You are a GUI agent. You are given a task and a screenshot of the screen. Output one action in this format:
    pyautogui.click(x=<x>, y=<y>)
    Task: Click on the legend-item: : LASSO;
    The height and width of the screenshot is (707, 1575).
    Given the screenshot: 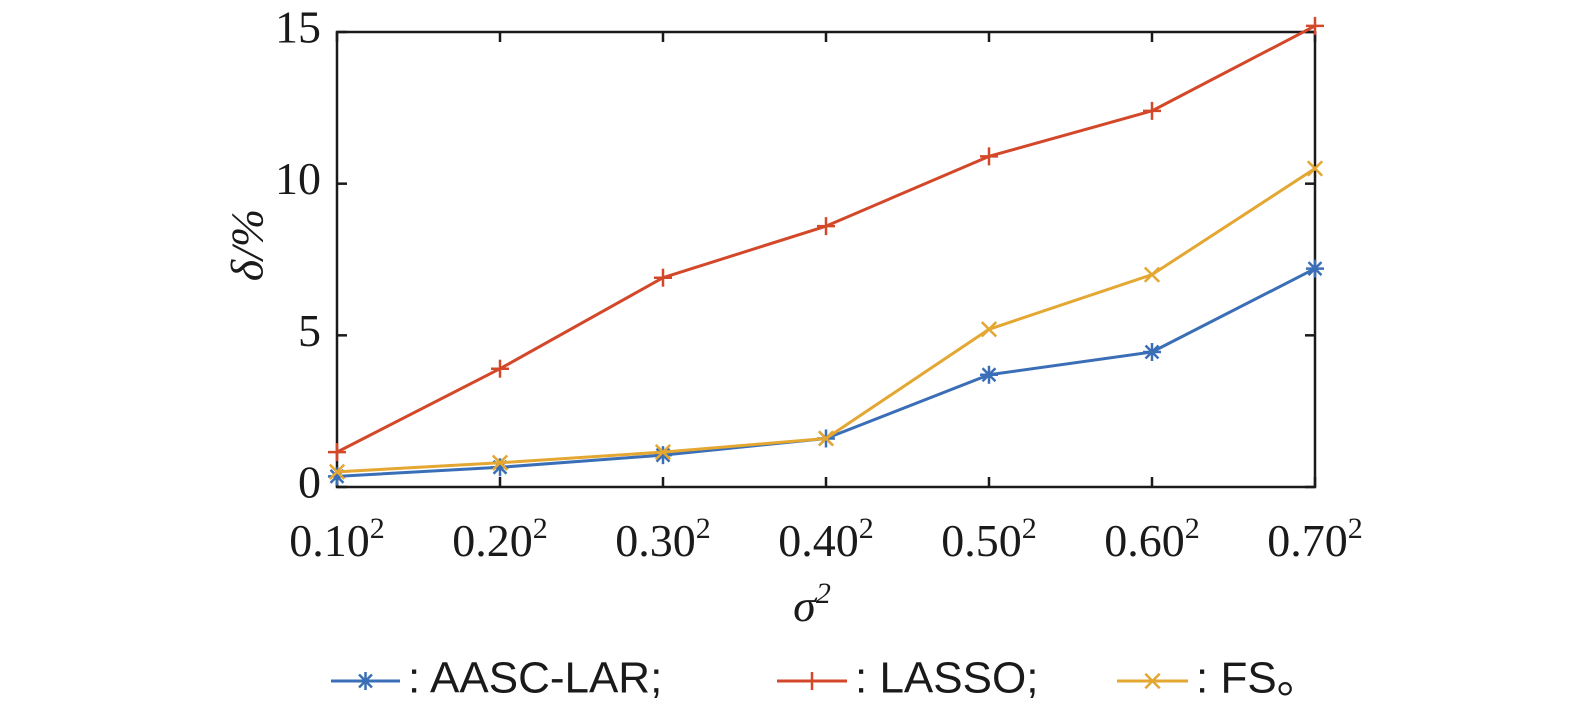 What is the action you would take?
    pyautogui.click(x=907, y=678)
    